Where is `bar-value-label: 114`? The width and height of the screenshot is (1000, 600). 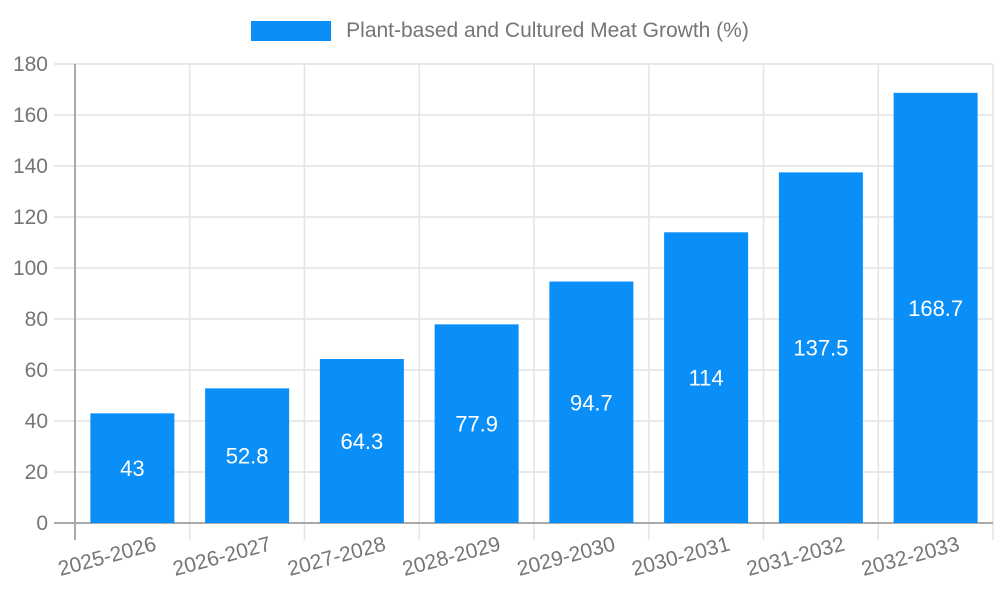
bar-value-label: 114 is located at coordinates (706, 378).